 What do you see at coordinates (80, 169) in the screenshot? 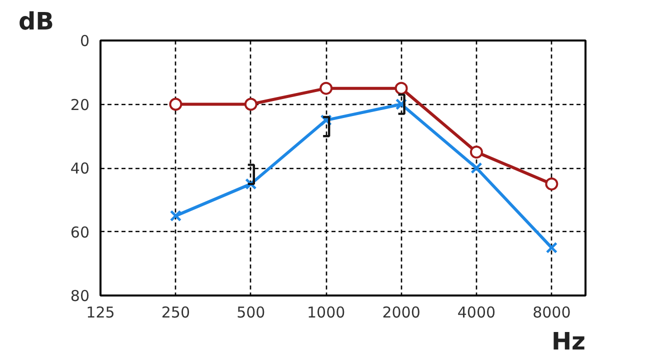
I see `y-tick-label: 40` at bounding box center [80, 169].